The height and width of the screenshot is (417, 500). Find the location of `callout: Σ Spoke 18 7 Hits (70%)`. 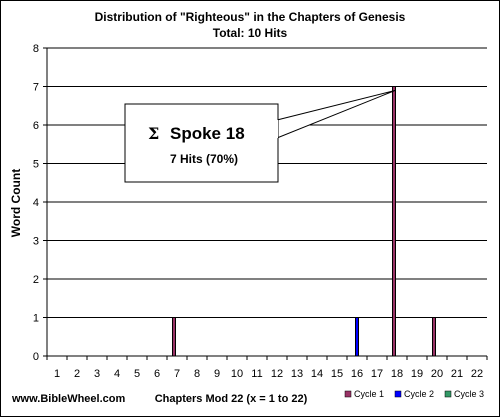

callout: Σ Spoke 18 7 Hits (70%) is located at coordinates (260, 136).